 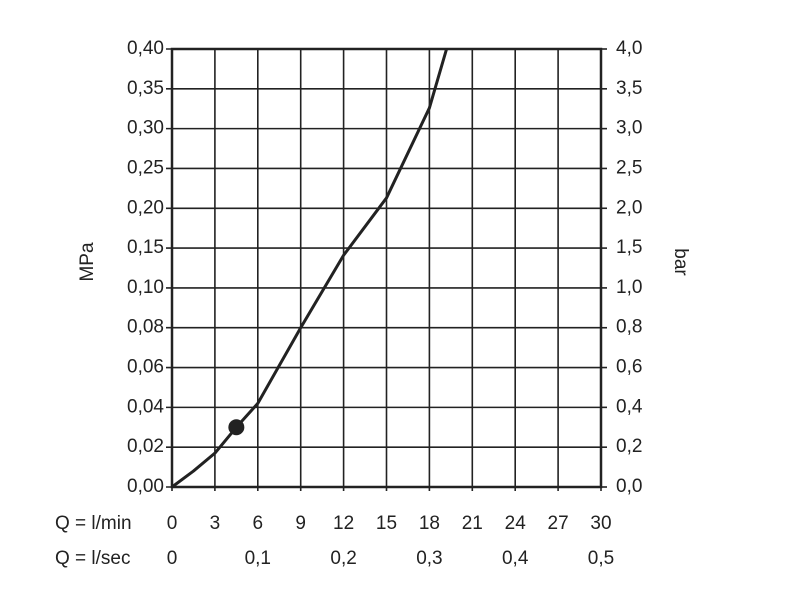 What do you see at coordinates (629, 486) in the screenshot?
I see `y2-tick-label: 0,0` at bounding box center [629, 486].